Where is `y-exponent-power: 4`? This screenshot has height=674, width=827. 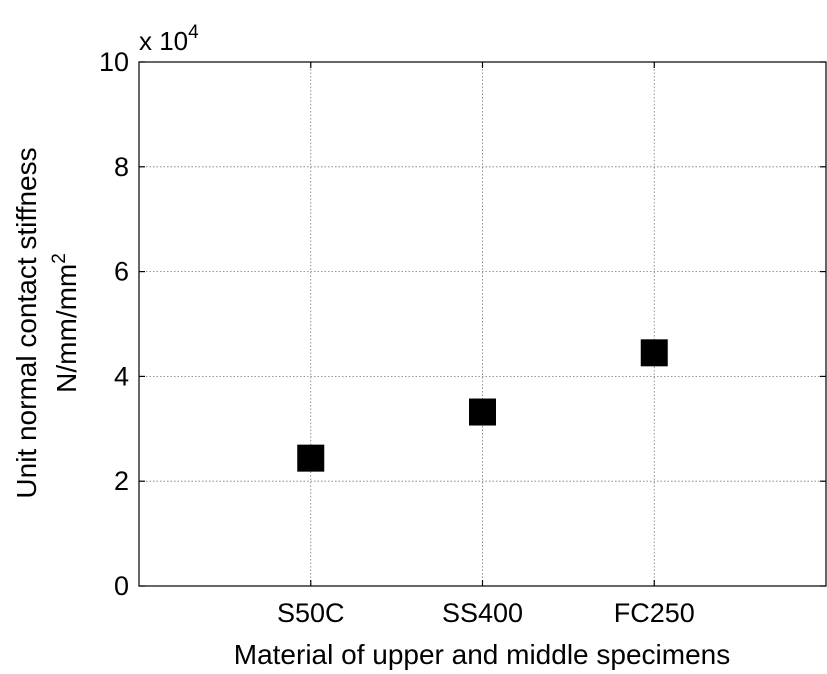 y-exponent-power: 4 is located at coordinates (193, 32).